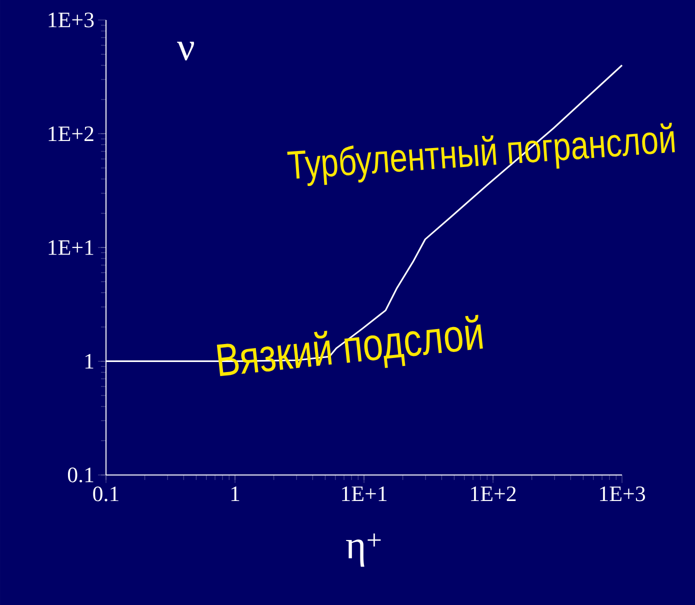  Describe the element at coordinates (71, 20) in the screenshot. I see `y-tick-label: 1E+3` at that location.